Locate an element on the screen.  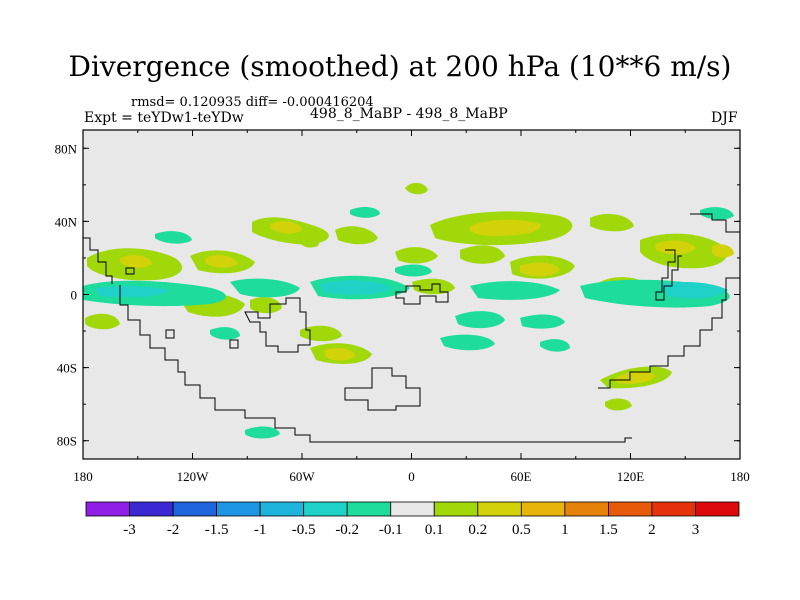
longitude-label: 60W is located at coordinates (302, 476).